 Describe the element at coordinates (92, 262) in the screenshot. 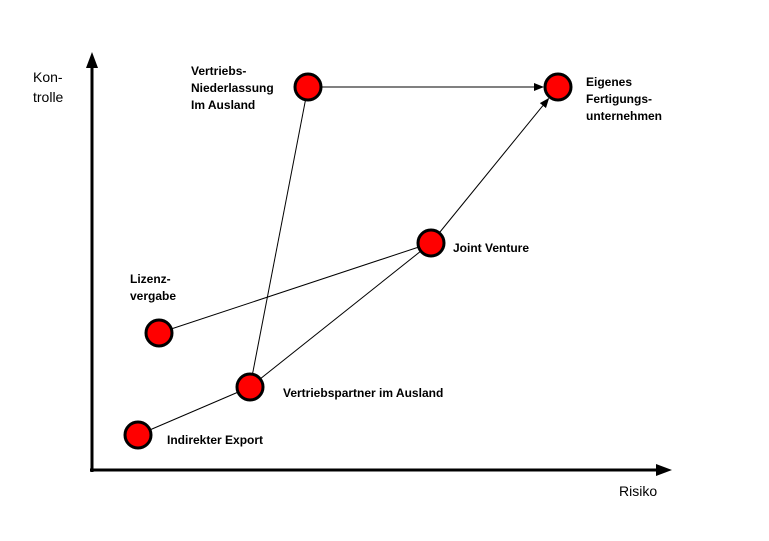

I see `y-axis` at that location.